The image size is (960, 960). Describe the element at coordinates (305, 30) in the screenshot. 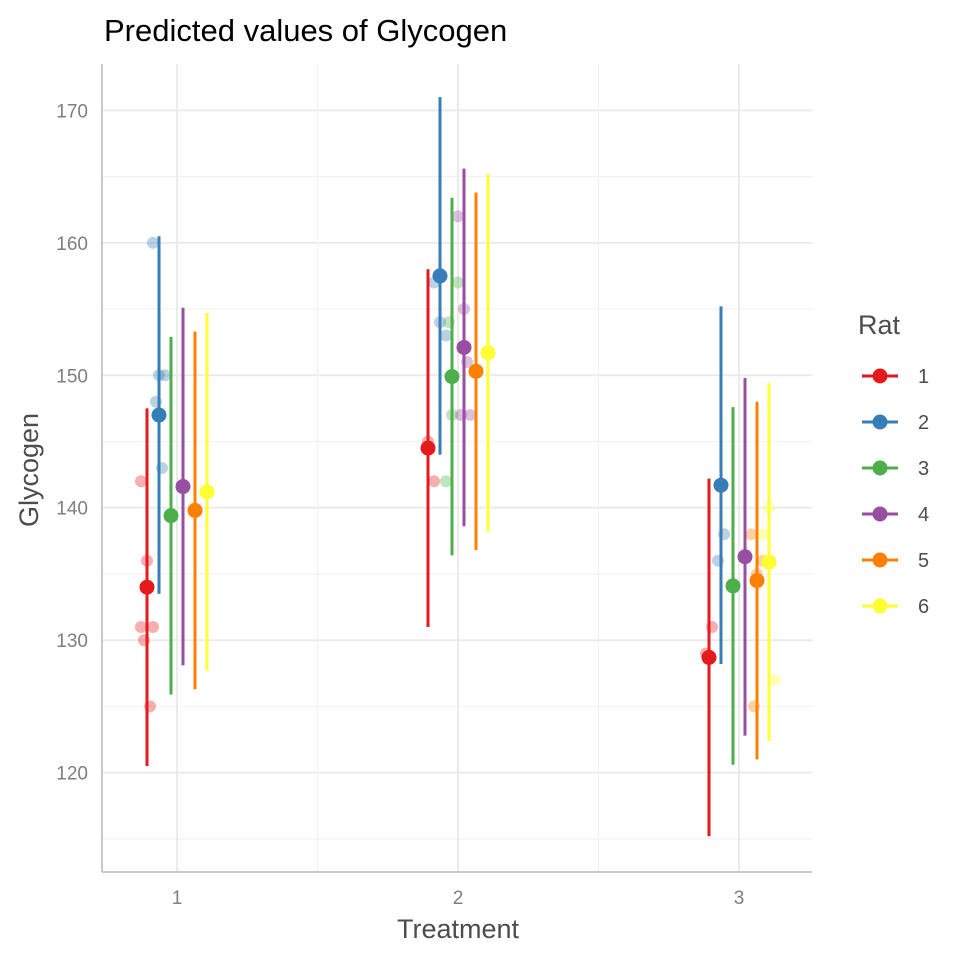

I see `chart-title: Predicted values of Glycogen` at that location.